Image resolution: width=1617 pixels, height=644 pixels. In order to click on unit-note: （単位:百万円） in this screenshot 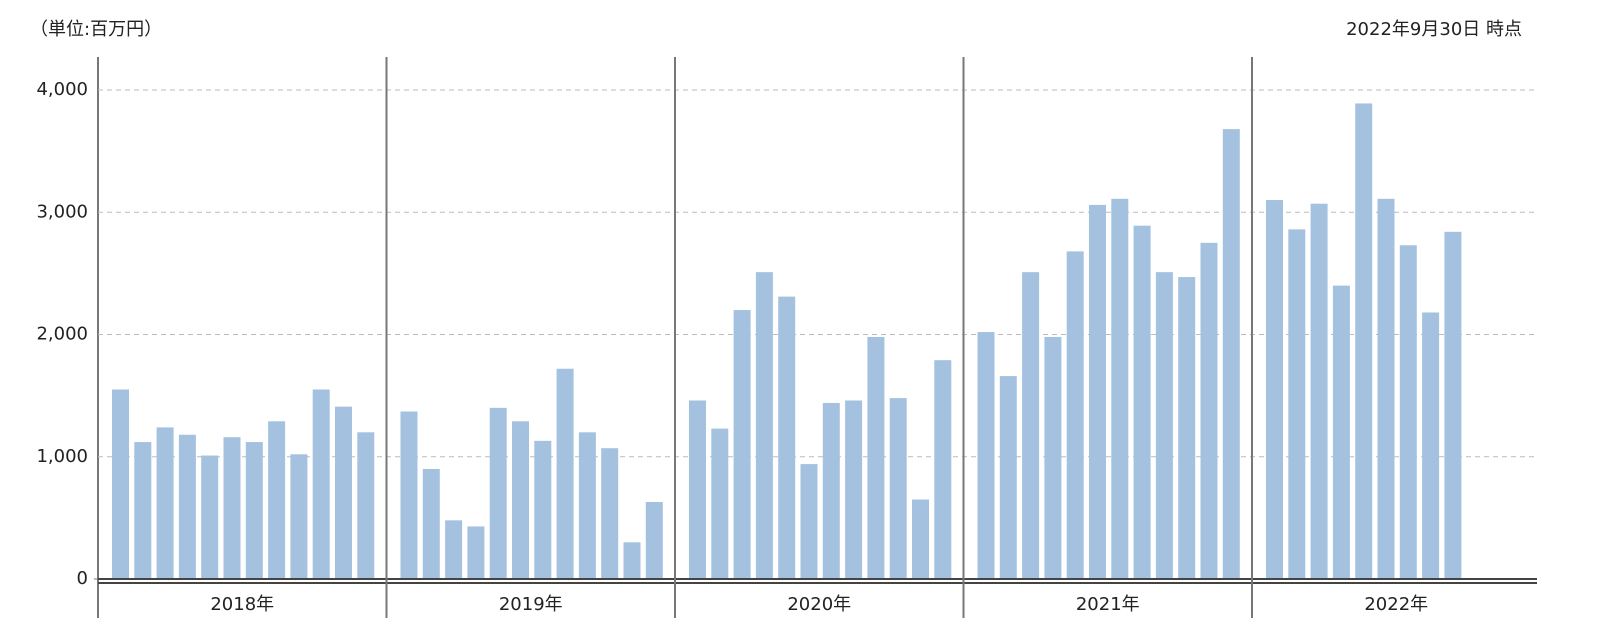, I will do `click(96, 29)`.